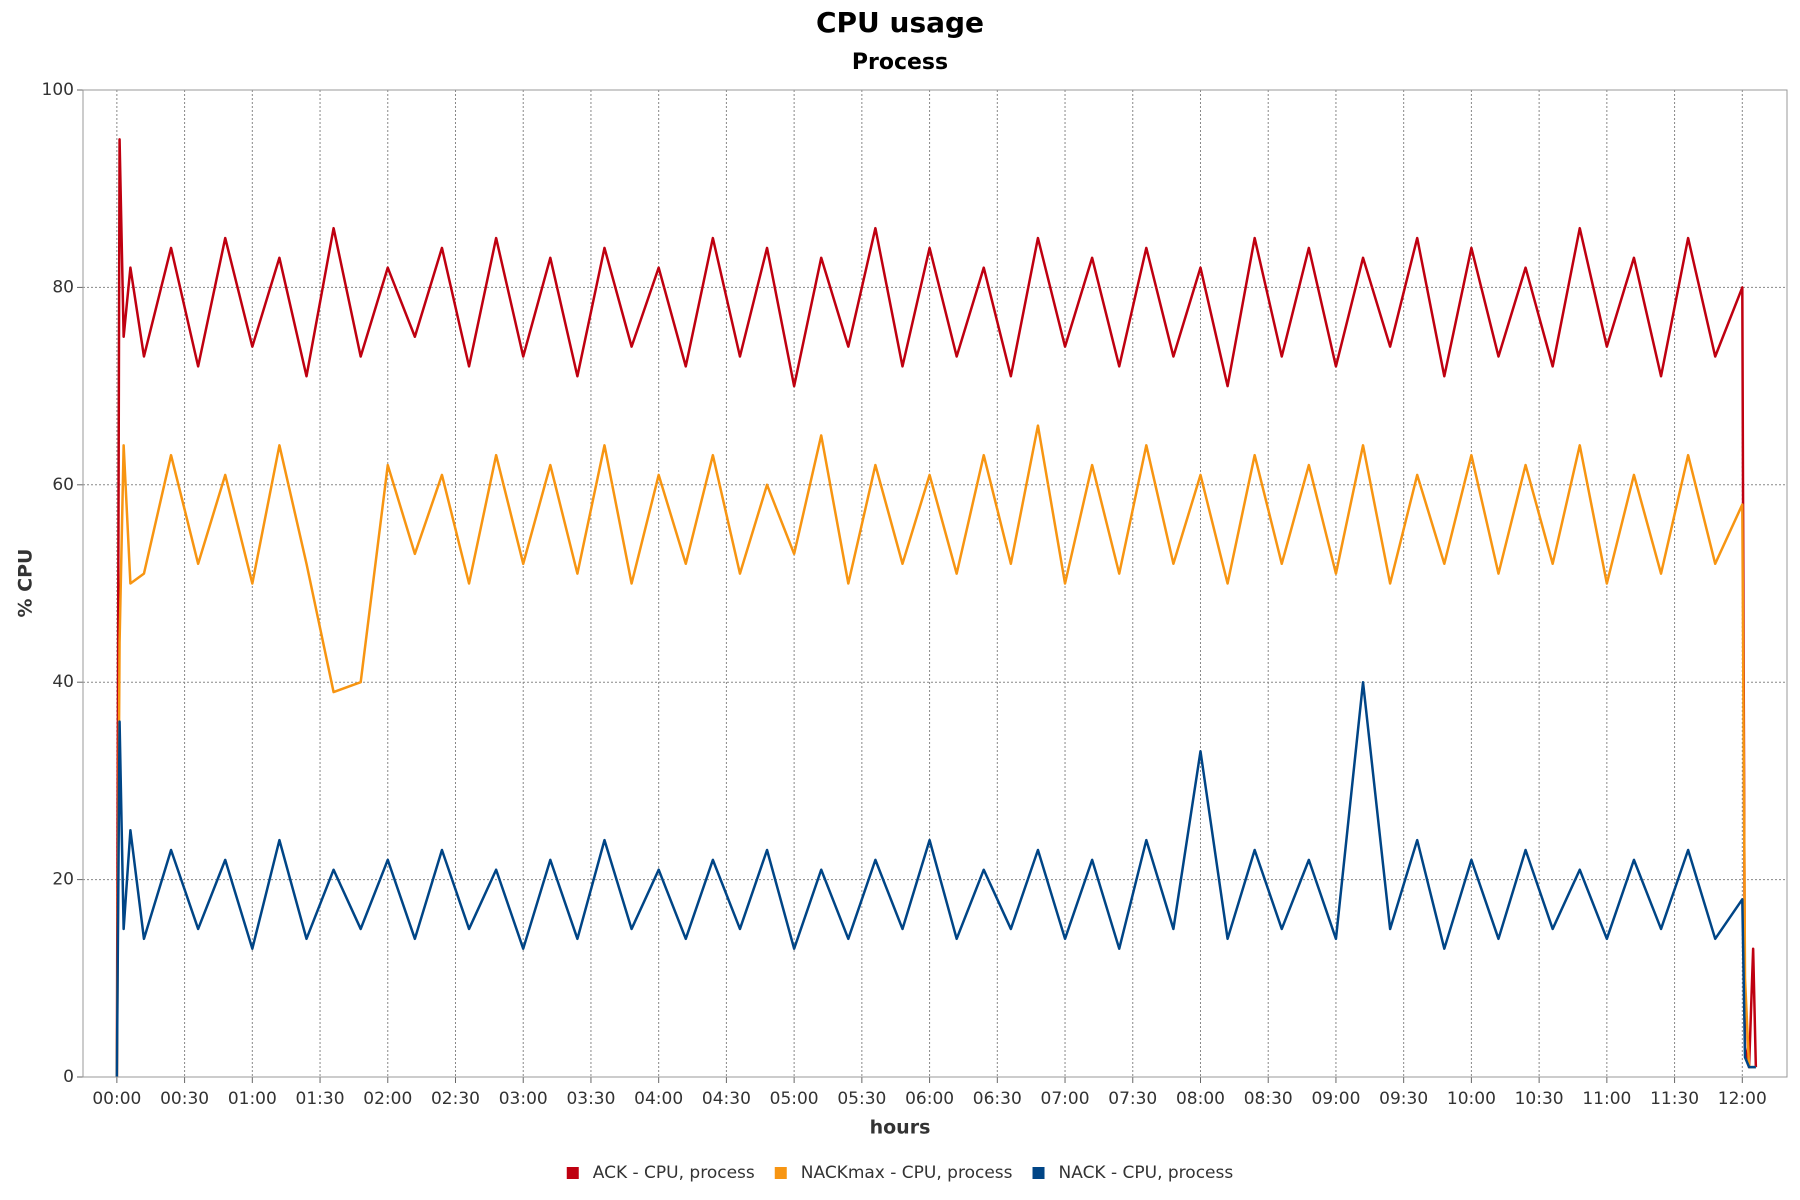  What do you see at coordinates (1403, 1099) in the screenshot?
I see `x-tick-label: 09:30` at bounding box center [1403, 1099].